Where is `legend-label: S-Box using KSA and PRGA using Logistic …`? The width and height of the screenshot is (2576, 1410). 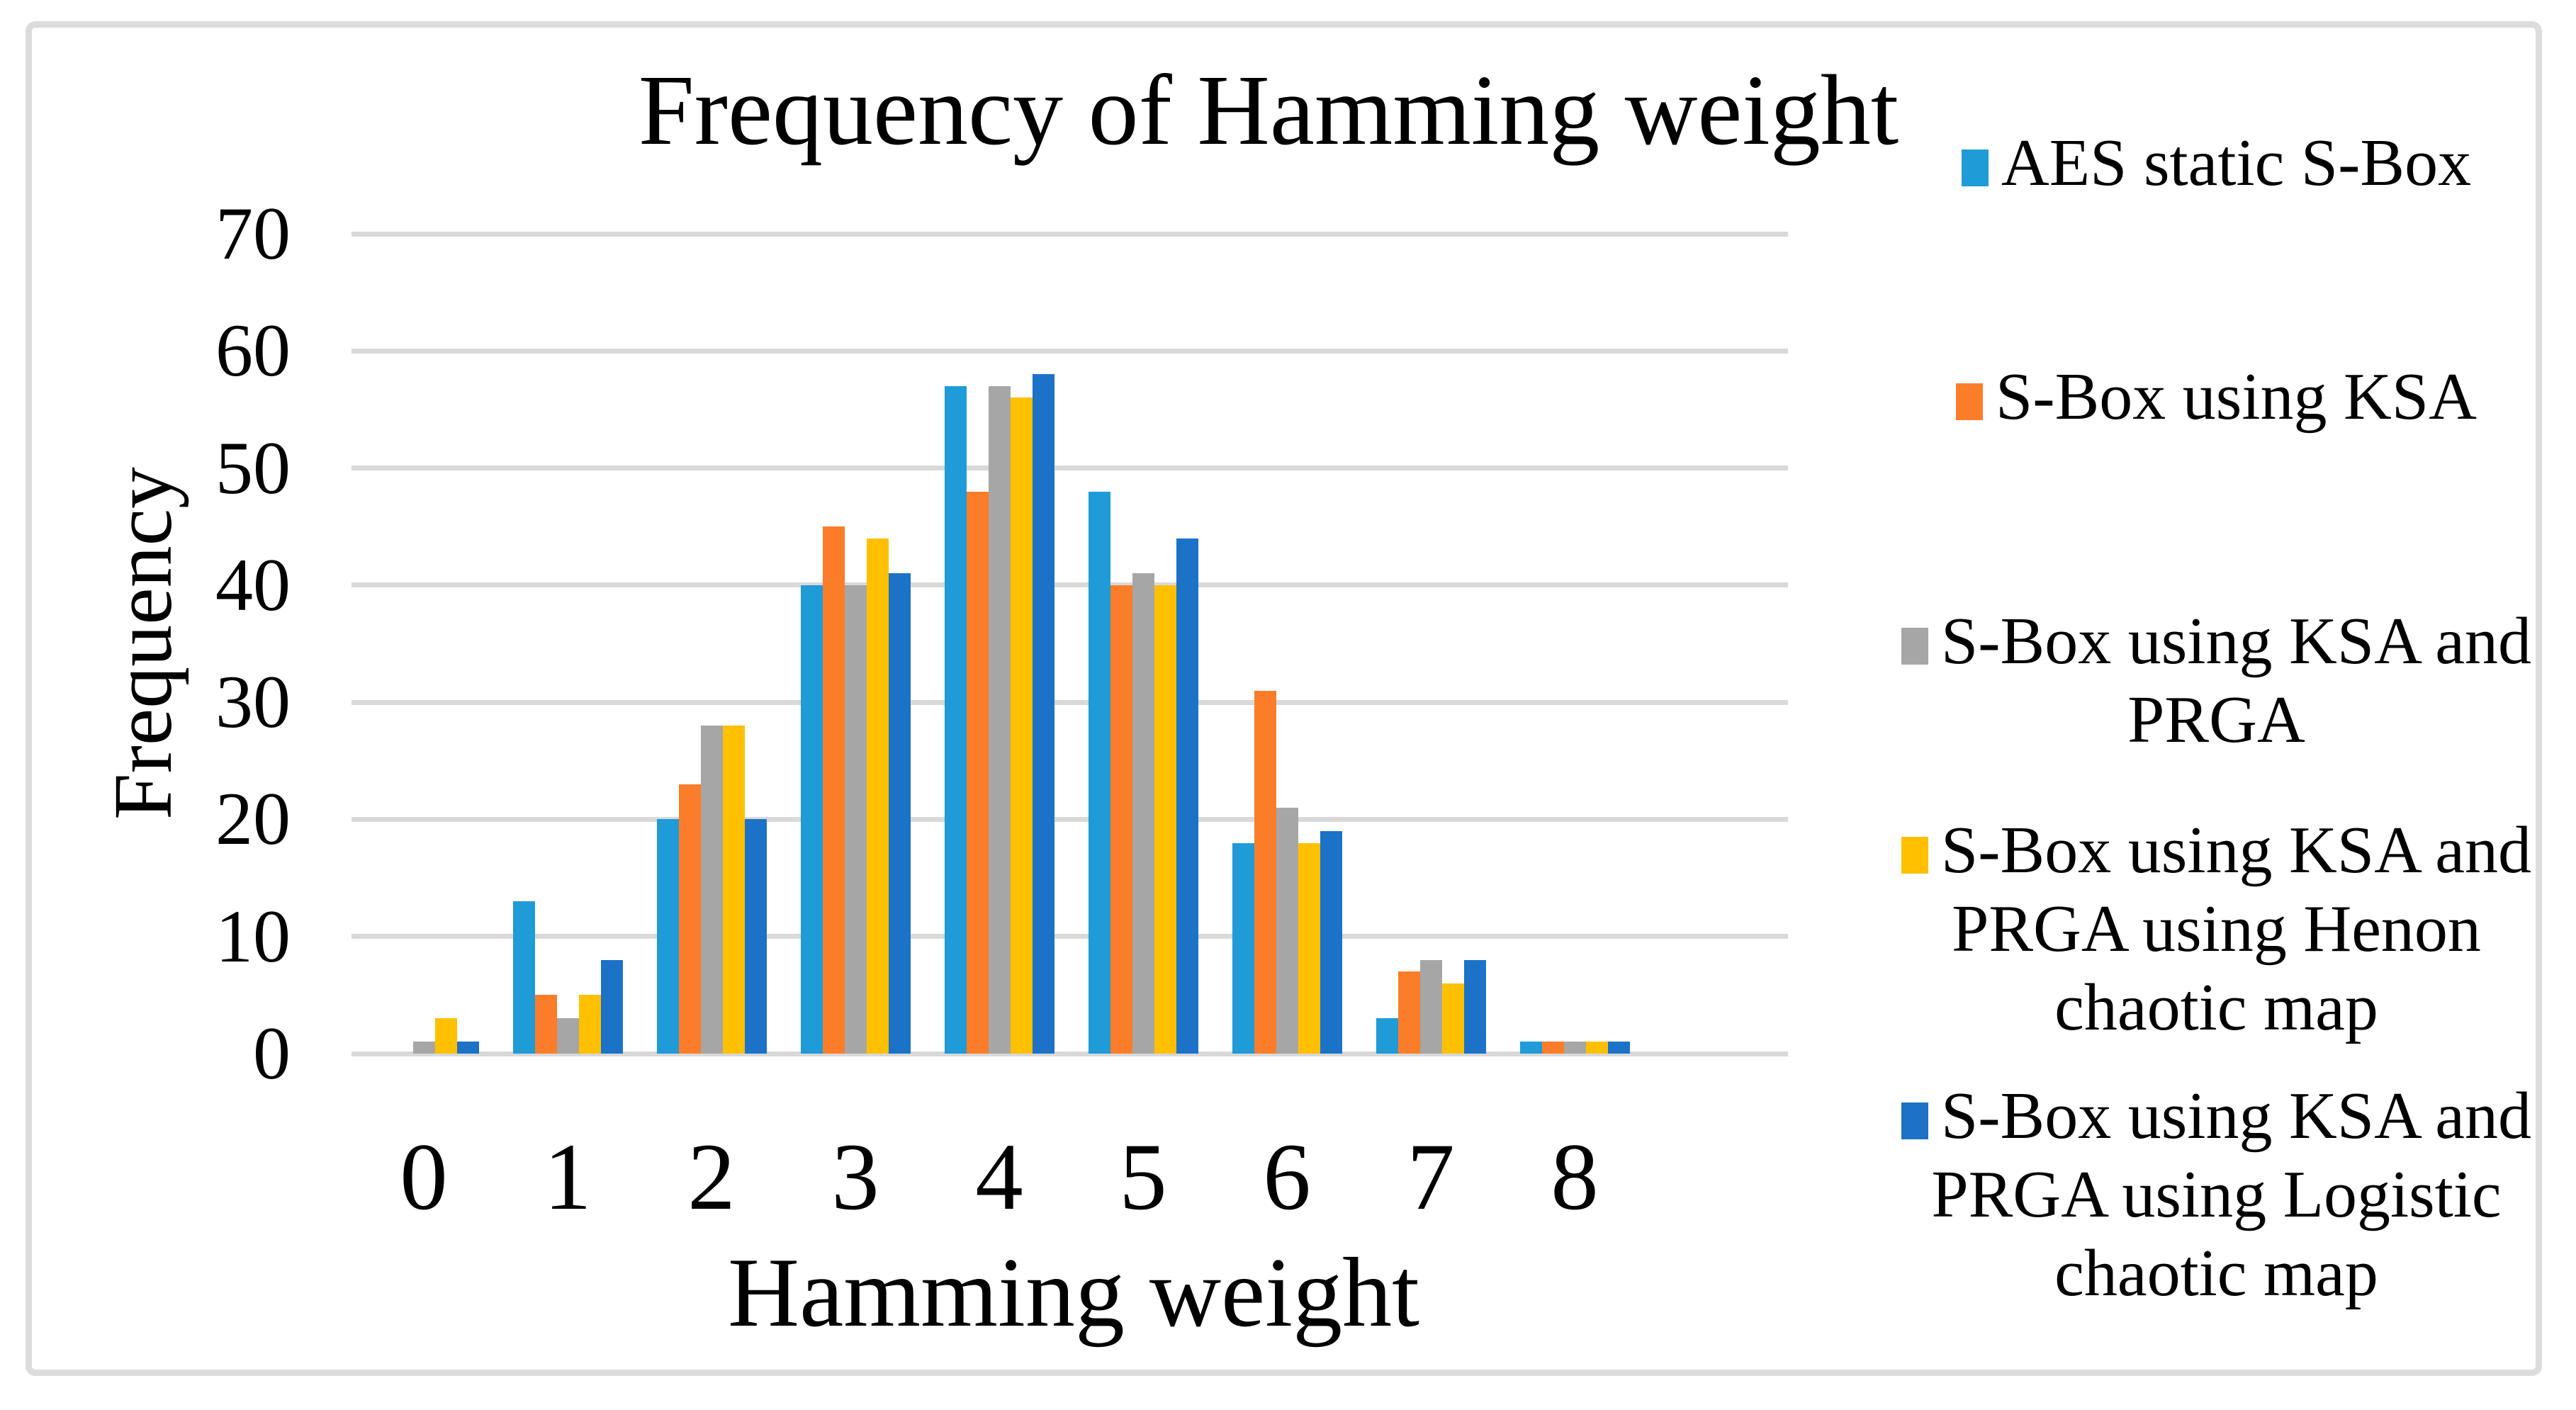 legend-label: S-Box using KSA and PRGA using Logistic … is located at coordinates (2231, 1194).